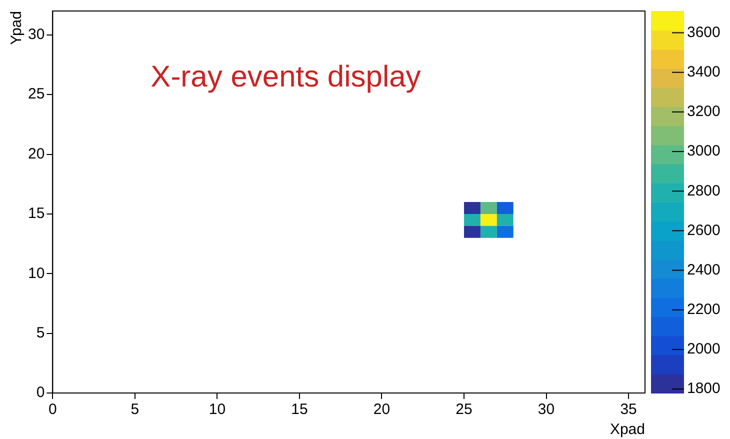  I want to click on y-tick-label: 5, so click(40, 333).